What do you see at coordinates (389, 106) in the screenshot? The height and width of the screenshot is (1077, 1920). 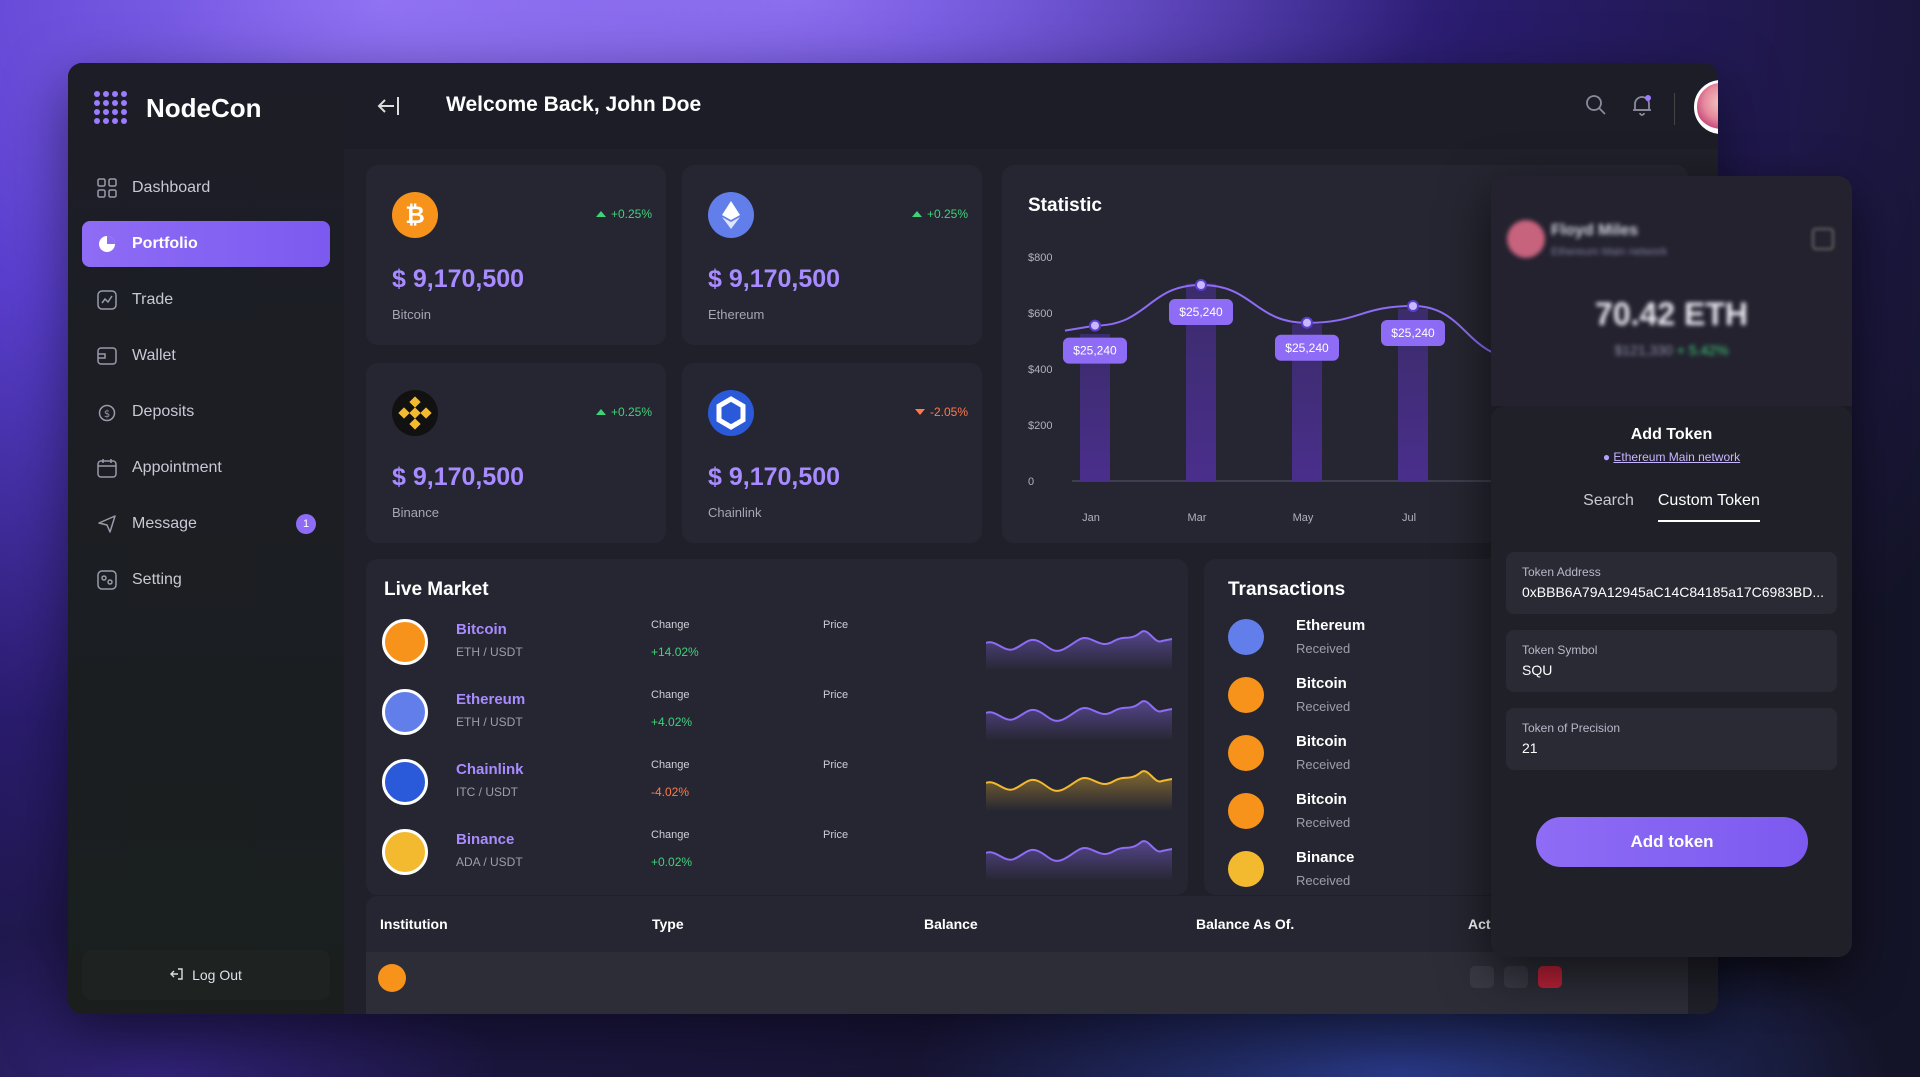 I see `collapse-sidebar-icon` at bounding box center [389, 106].